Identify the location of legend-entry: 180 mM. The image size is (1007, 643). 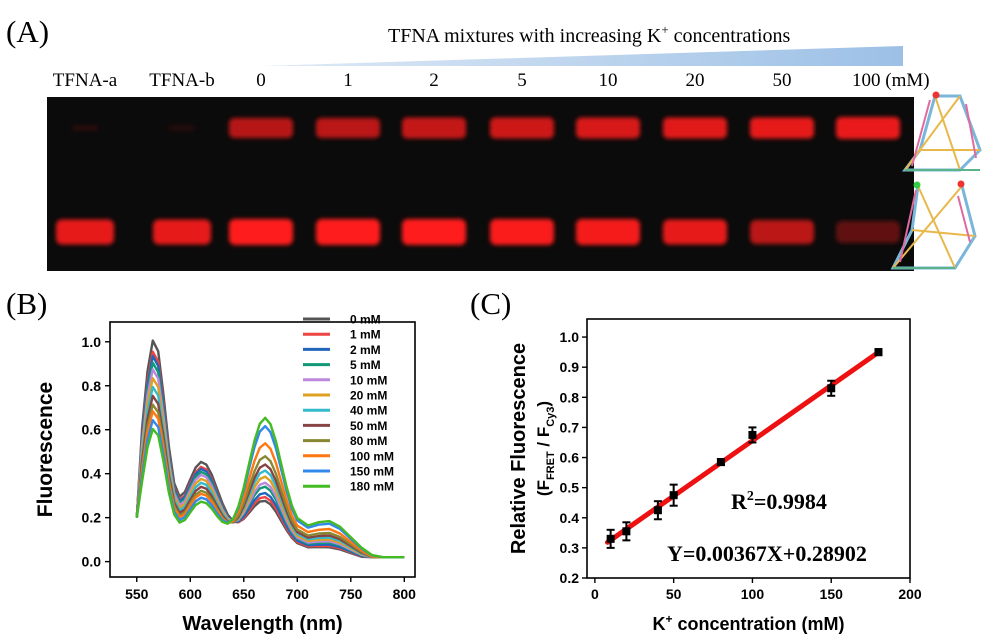
(372, 487).